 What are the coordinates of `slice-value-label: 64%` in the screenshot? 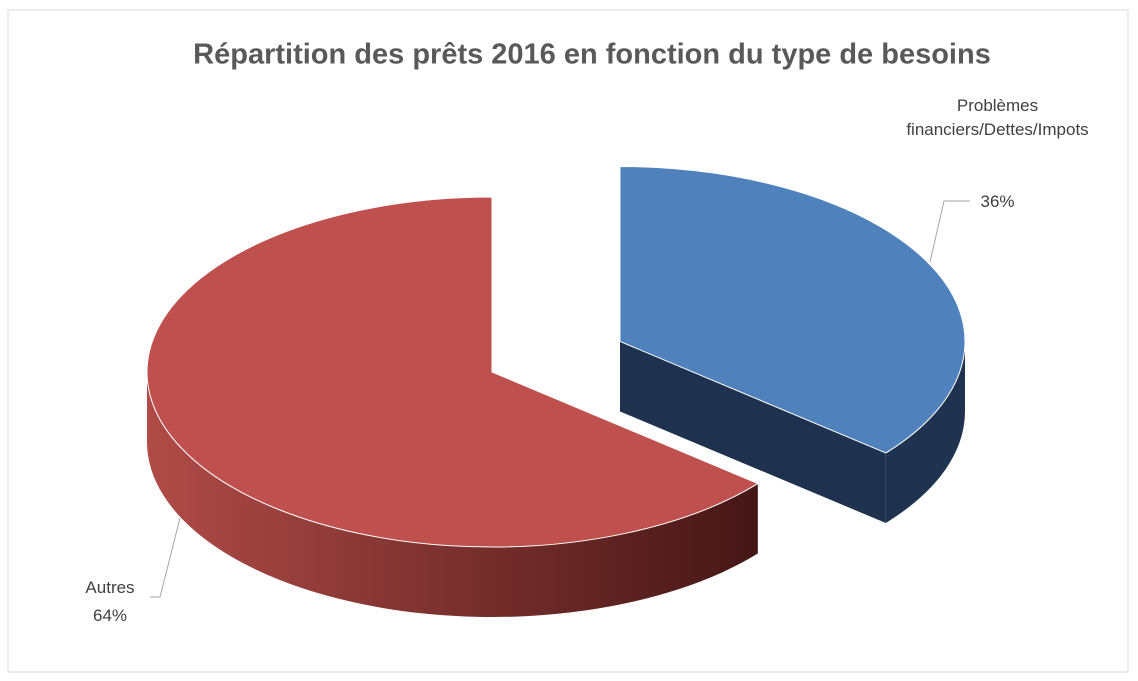 It's located at (110, 615).